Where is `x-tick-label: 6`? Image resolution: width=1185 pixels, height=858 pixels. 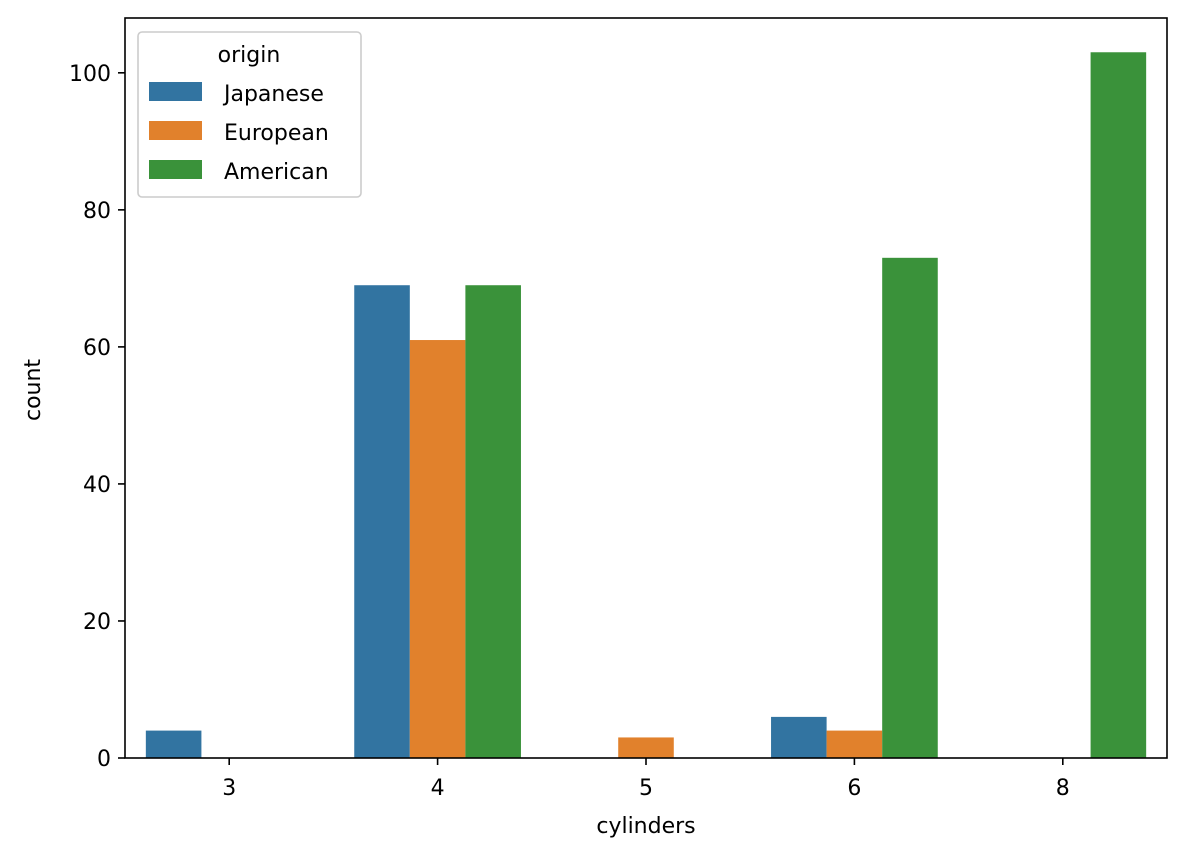 x-tick-label: 6 is located at coordinates (854, 788).